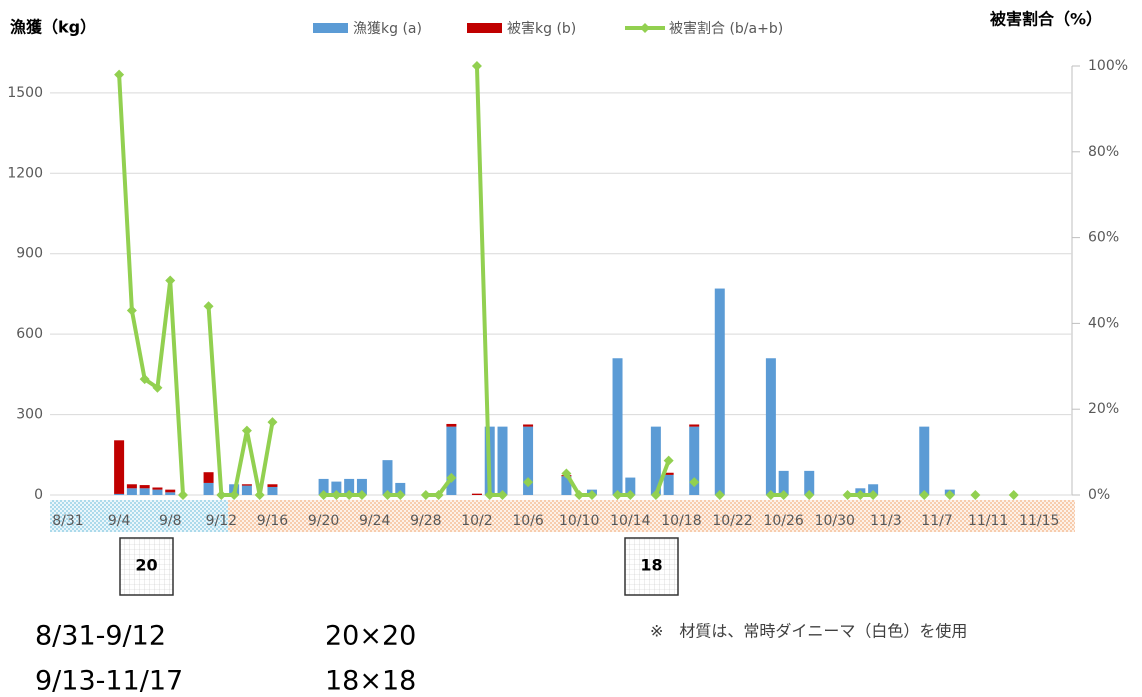 The height and width of the screenshot is (697, 1142). I want to click on y2-tick-label: 60%, so click(1103, 238).